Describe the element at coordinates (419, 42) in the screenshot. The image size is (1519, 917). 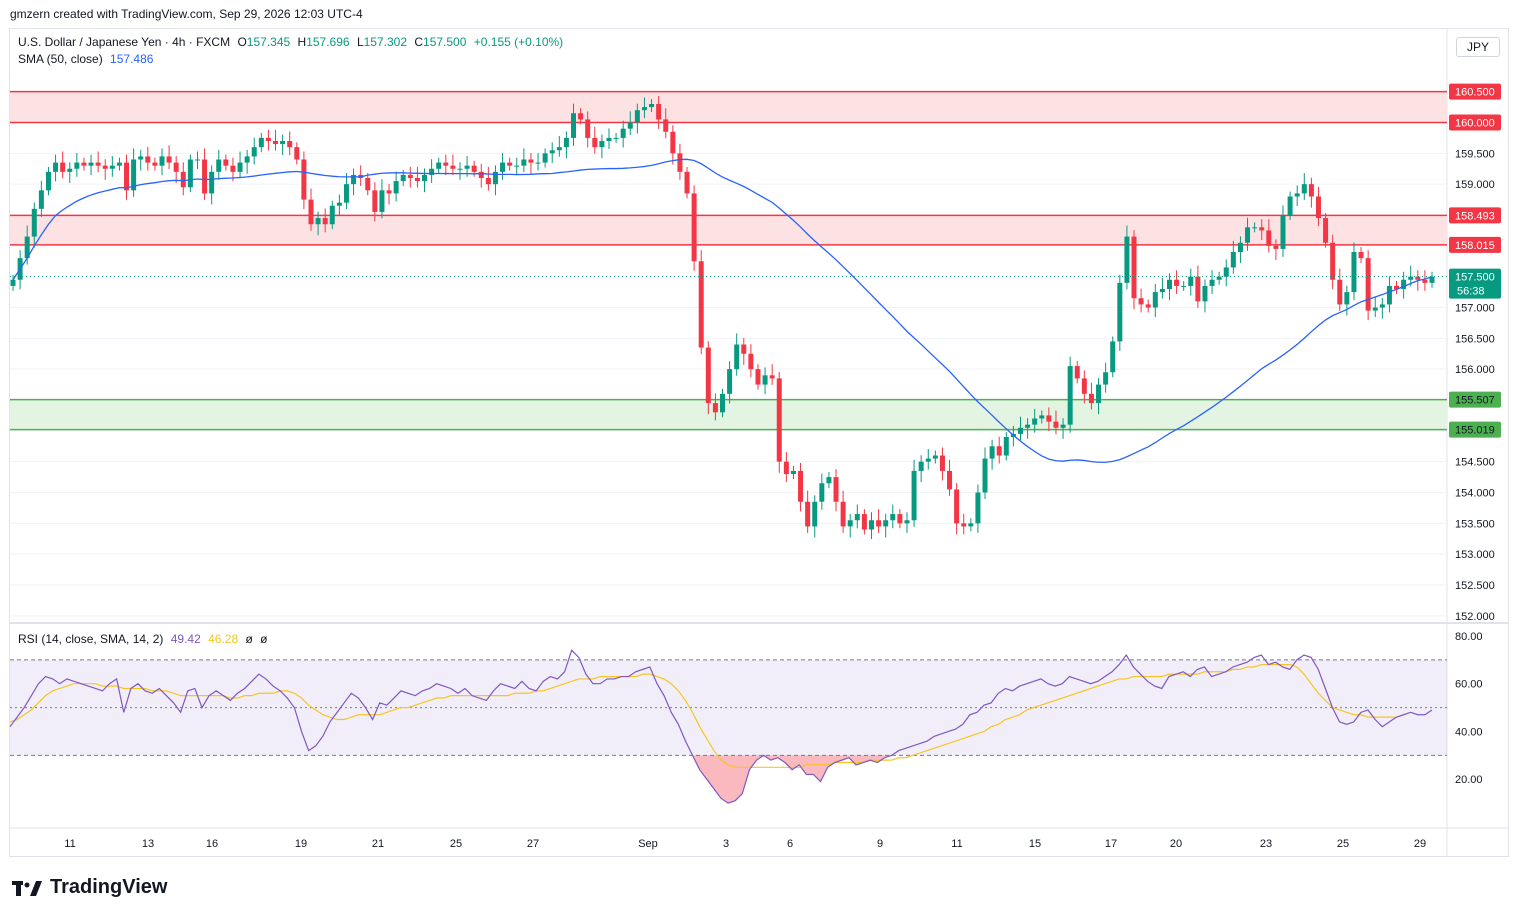
I see `close-label: C` at that location.